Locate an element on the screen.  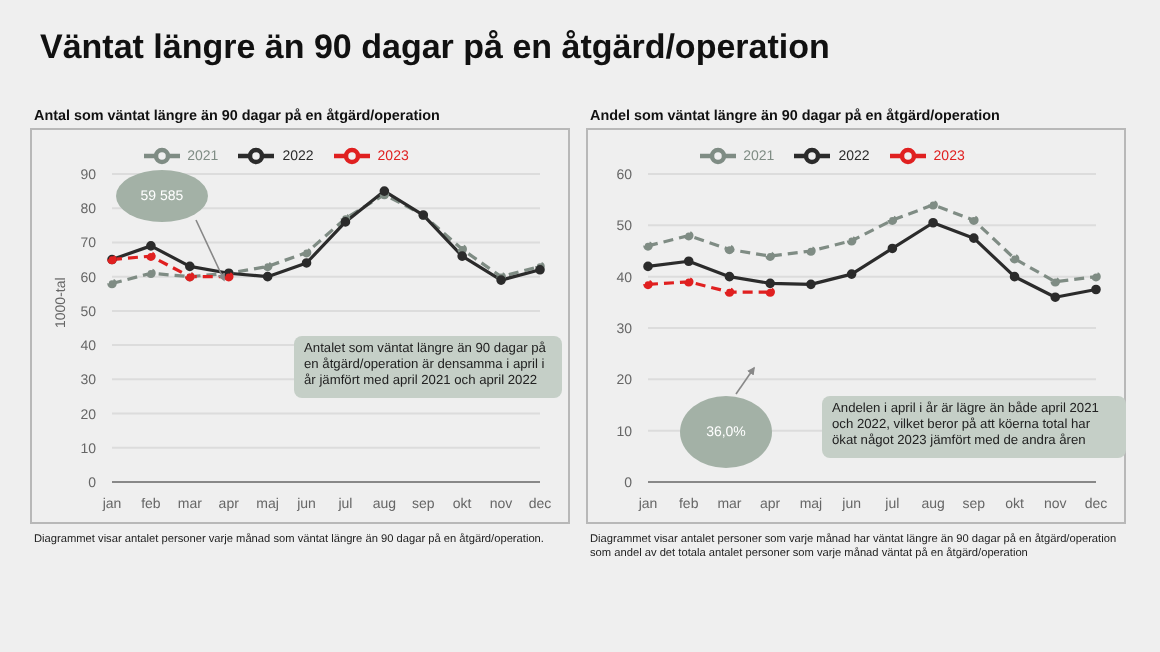
chart-title: Väntat längre än 90 dagar på en åtgärd/operation is located at coordinates (435, 48).